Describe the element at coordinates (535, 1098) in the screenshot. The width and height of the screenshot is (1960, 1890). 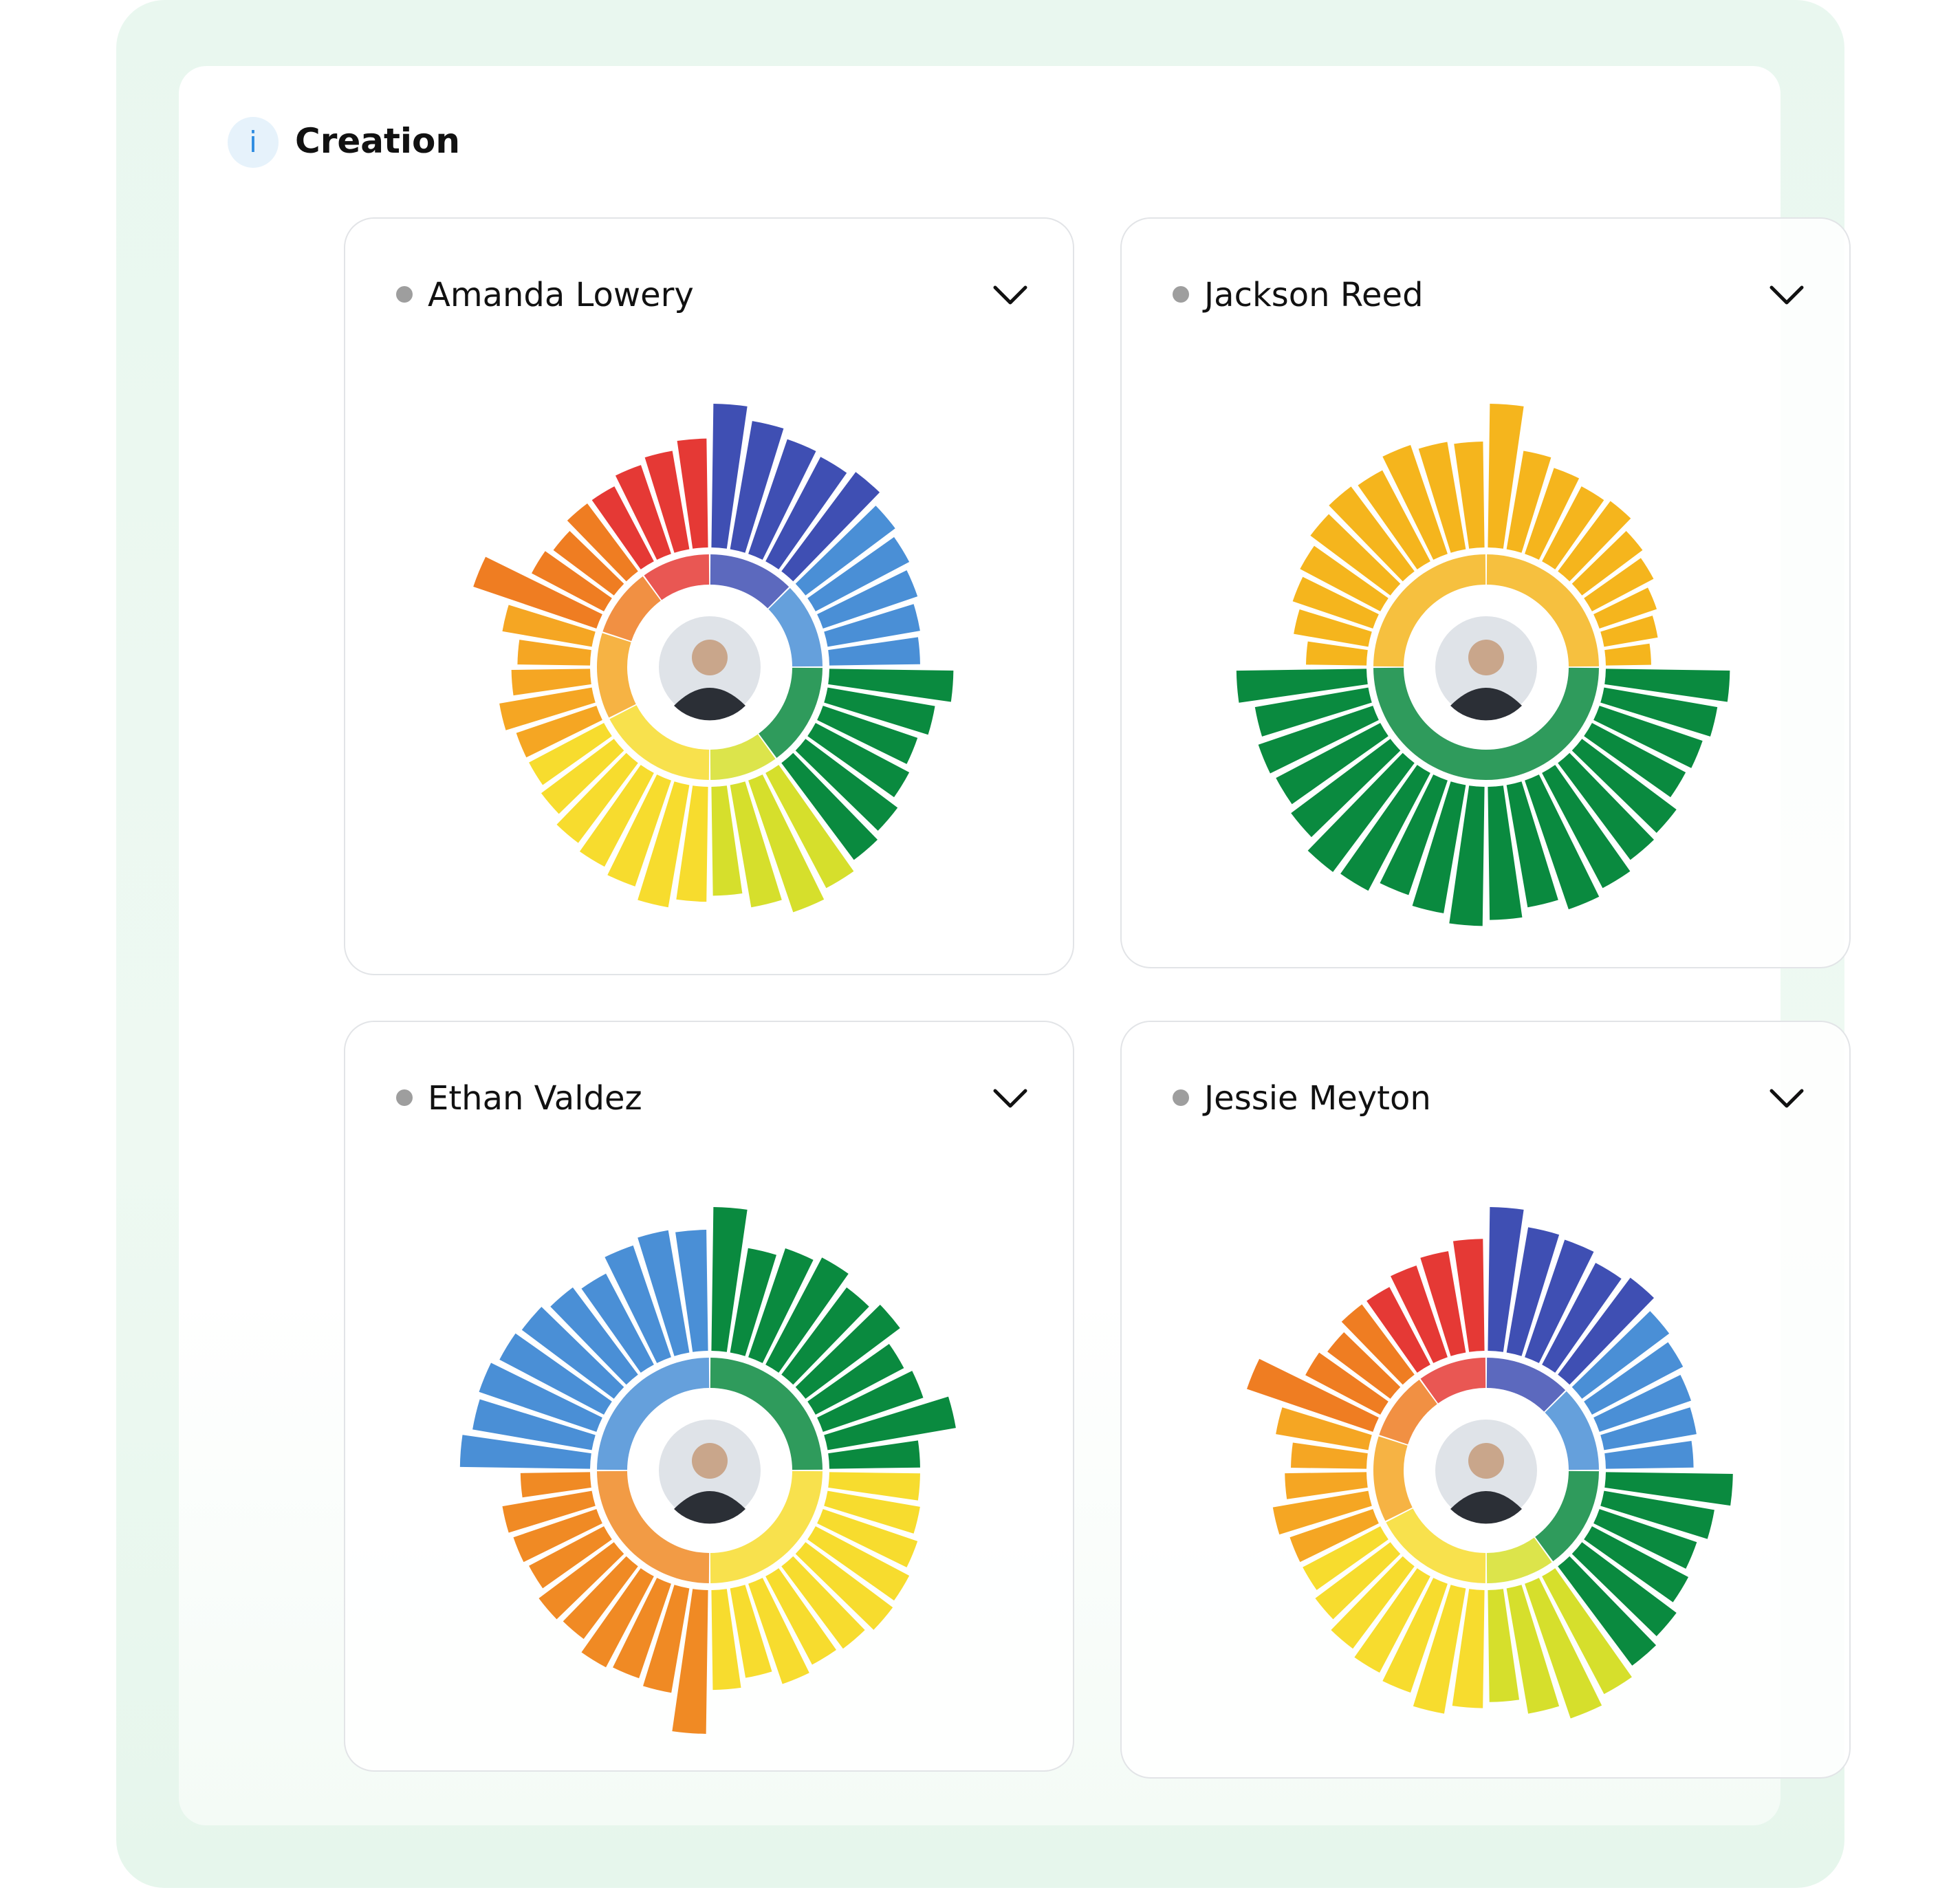
I see `person-name: Ethan Valdez` at that location.